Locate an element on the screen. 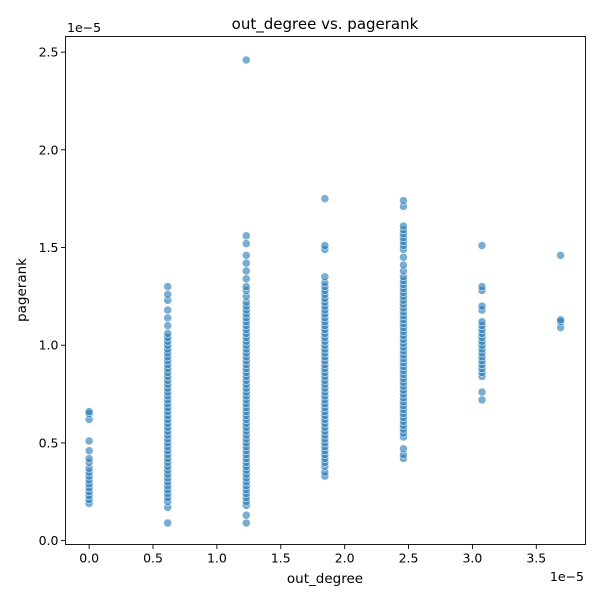 Image resolution: width=600 pixels, height=600 pixels. y-tick-label: 2.5 is located at coordinates (49, 52).